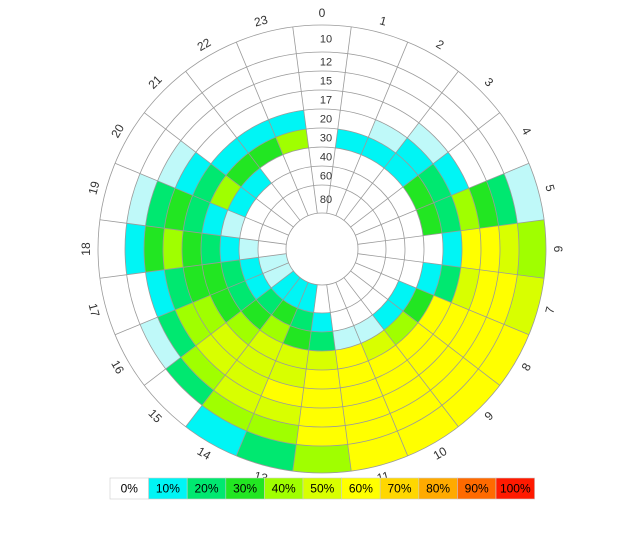  I want to click on cell-h15-r3, so click(216, 355).